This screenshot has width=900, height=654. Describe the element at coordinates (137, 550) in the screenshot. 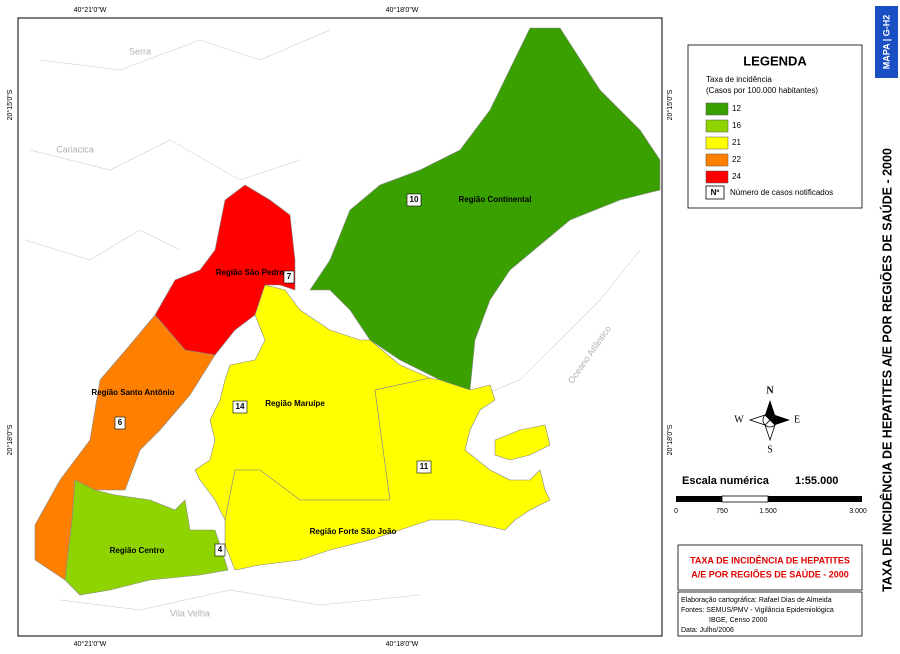

I see `region-name: Região Centro` at that location.